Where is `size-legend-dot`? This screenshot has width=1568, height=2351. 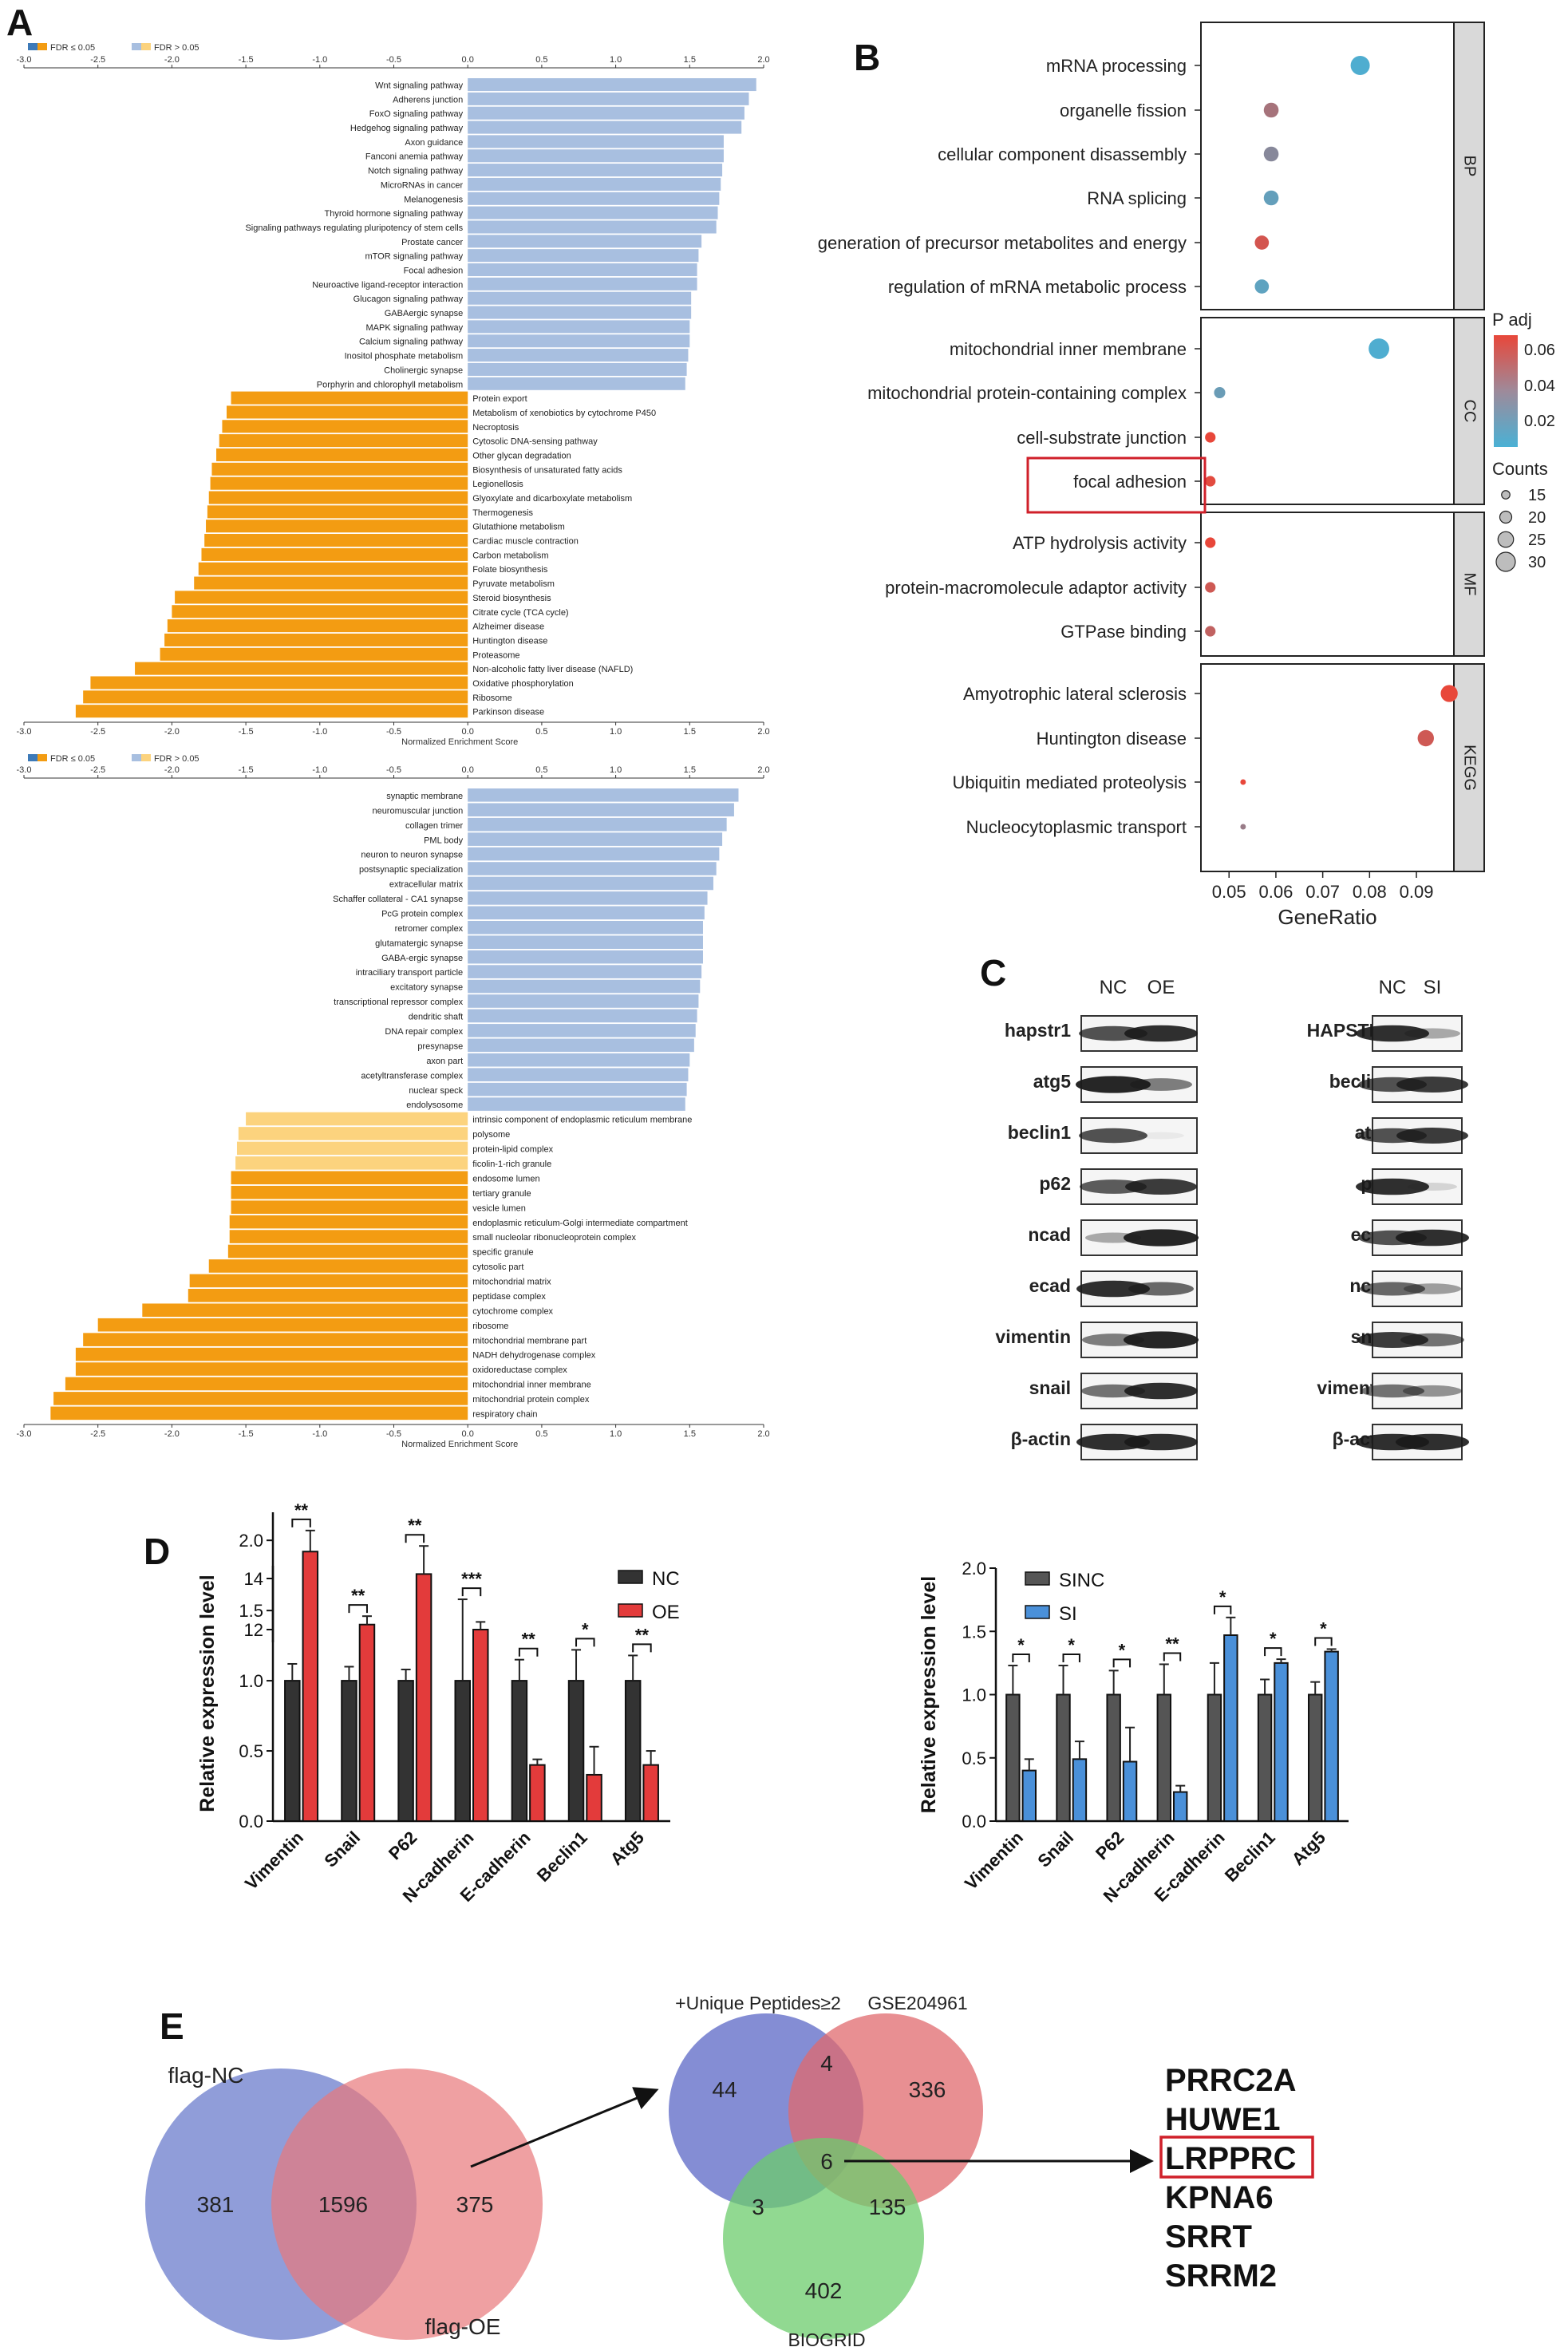
size-legend-dot is located at coordinates (1506, 539).